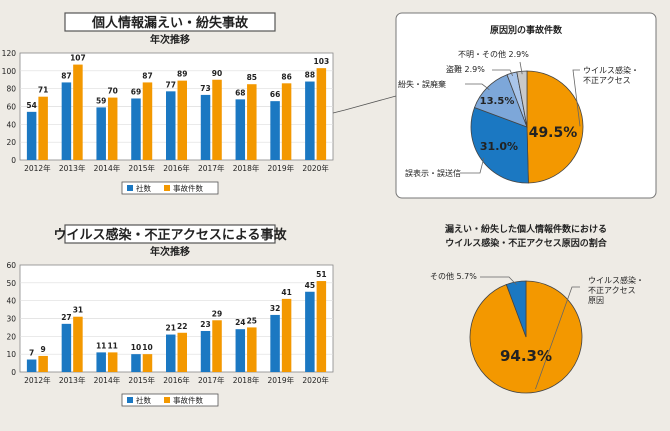 The image size is (670, 431). I want to click on data-label: 10, so click(136, 347).